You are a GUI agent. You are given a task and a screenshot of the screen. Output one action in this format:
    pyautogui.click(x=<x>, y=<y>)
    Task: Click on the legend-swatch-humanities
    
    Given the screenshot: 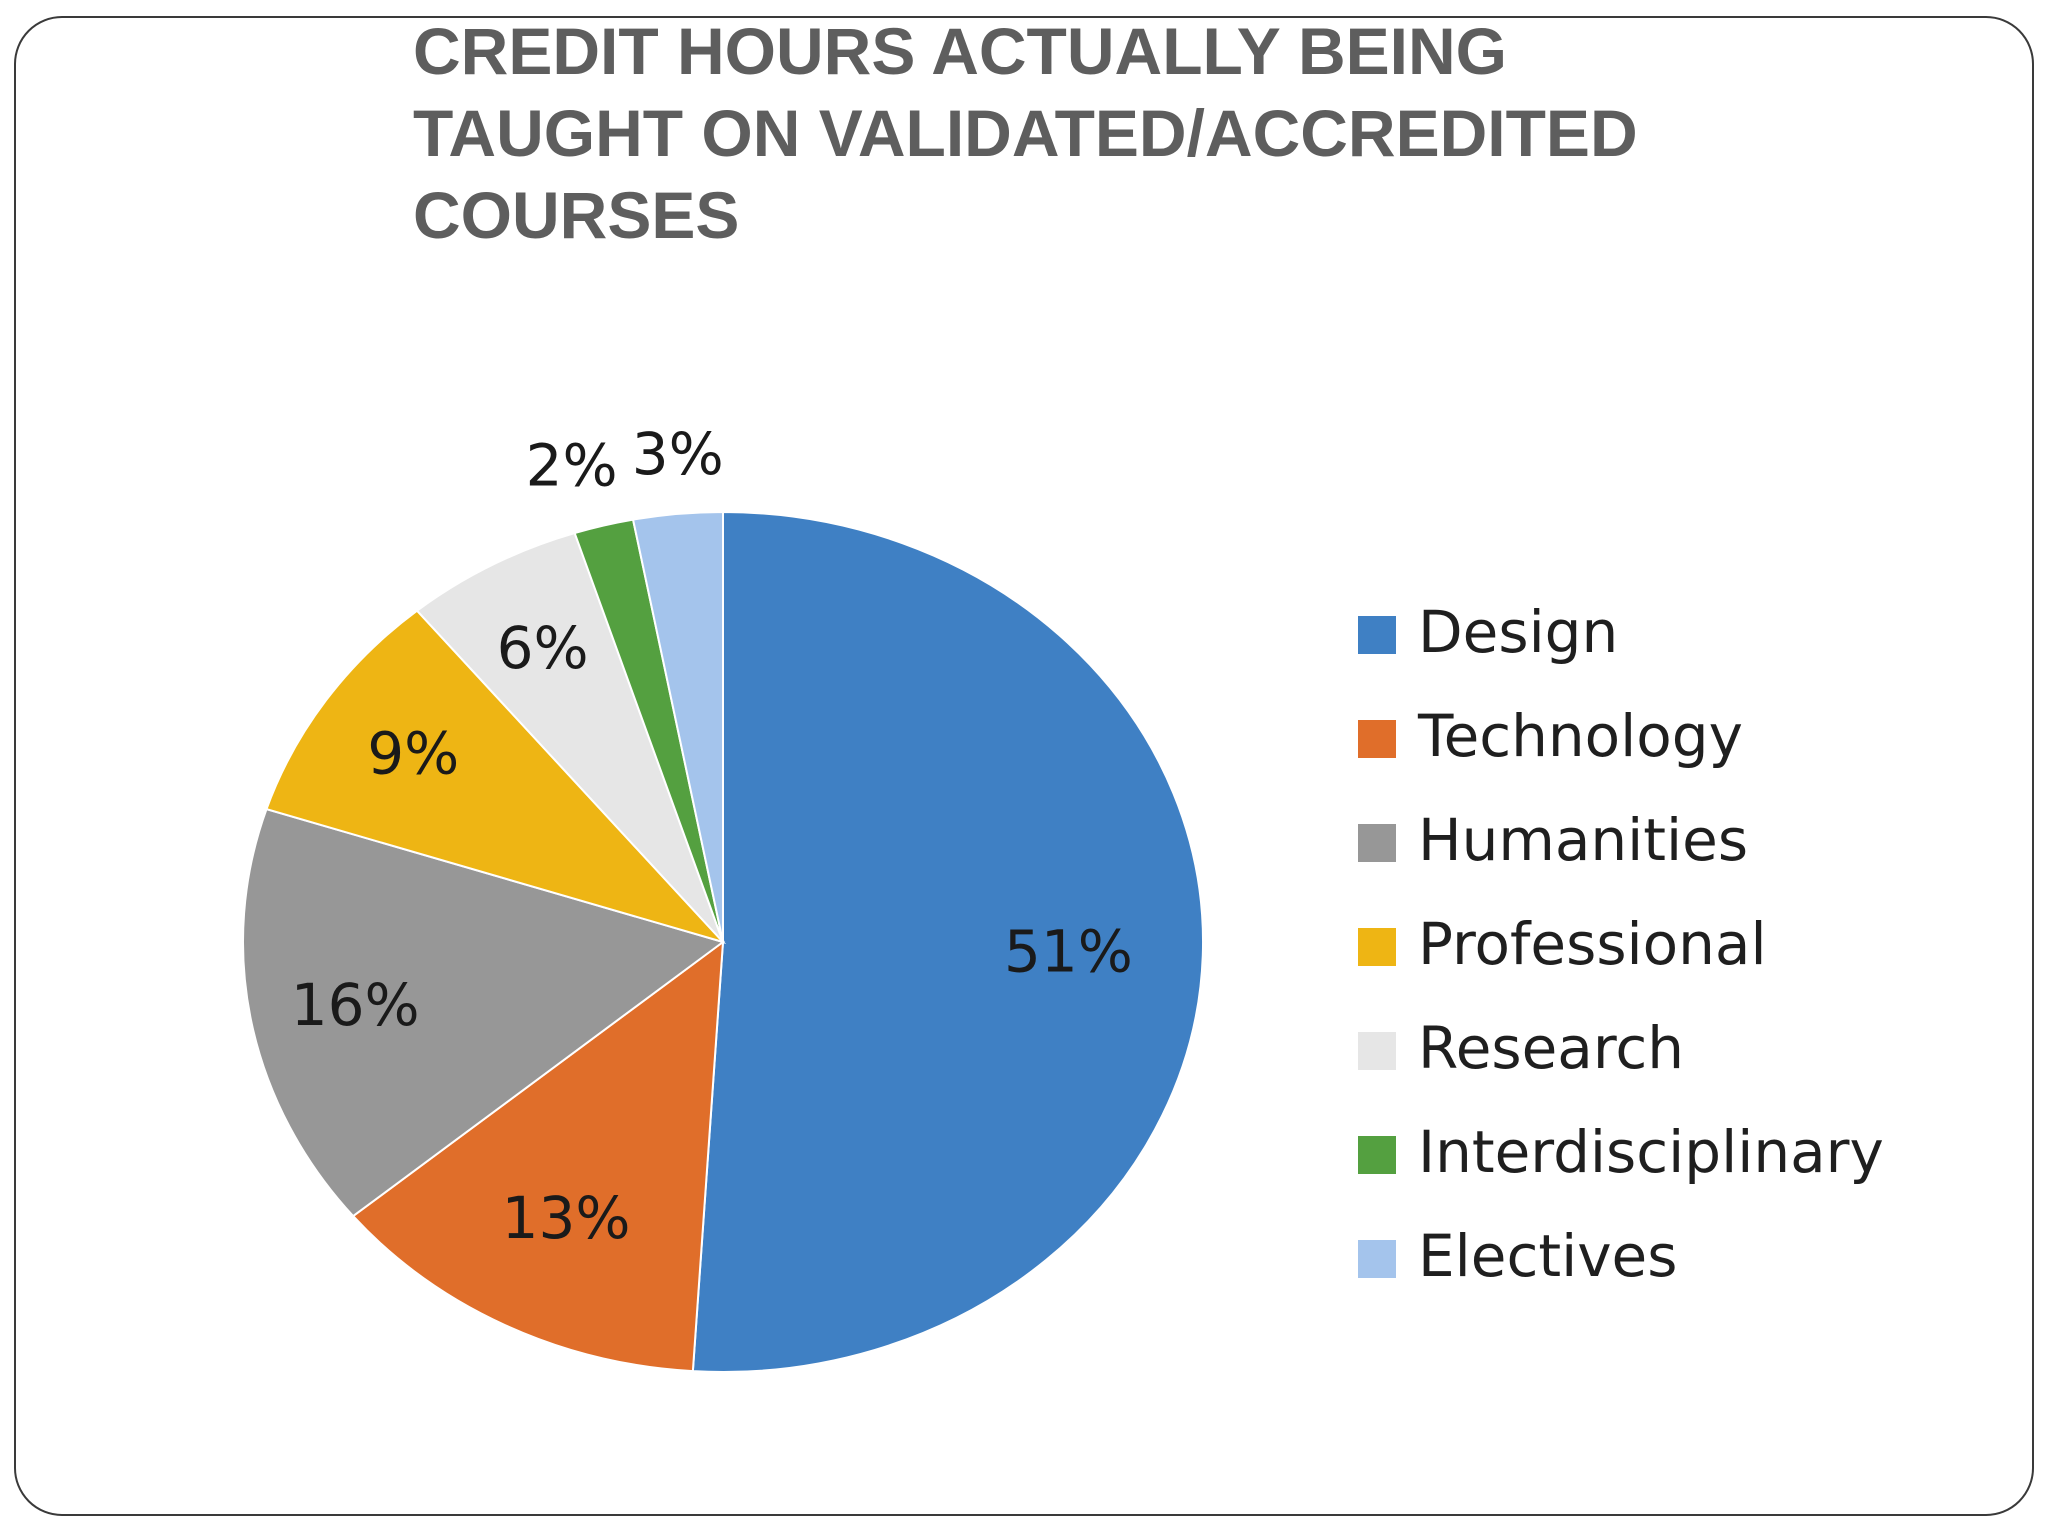 What is the action you would take?
    pyautogui.click(x=1377, y=843)
    